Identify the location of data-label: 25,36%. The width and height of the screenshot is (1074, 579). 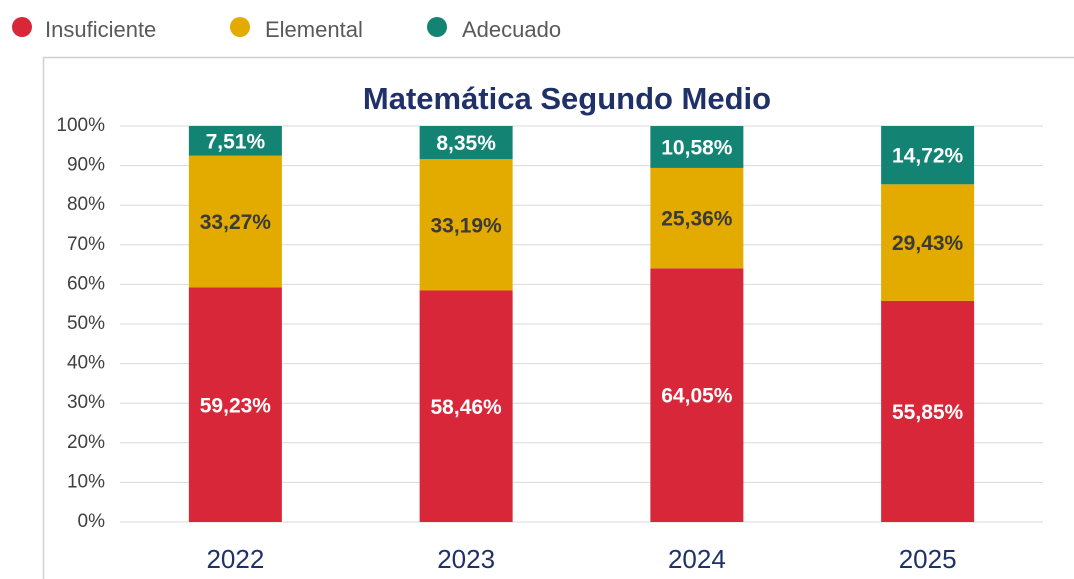
(697, 219).